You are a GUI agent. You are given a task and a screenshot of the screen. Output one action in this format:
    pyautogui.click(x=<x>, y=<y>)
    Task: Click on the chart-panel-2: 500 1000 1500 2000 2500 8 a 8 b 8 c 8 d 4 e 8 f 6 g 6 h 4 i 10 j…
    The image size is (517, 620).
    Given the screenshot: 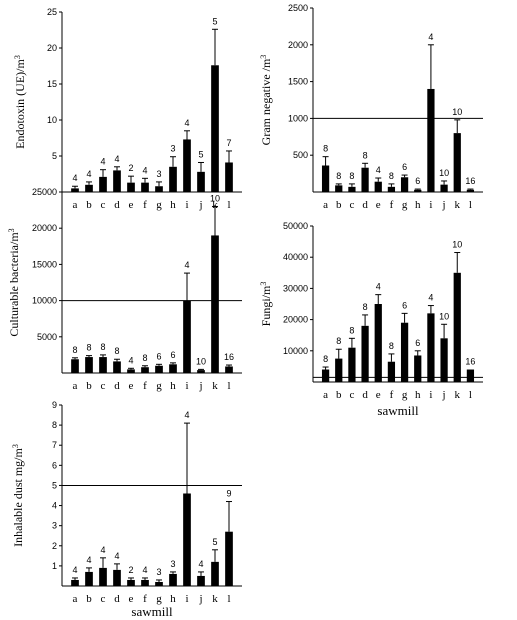 What is the action you would take?
    pyautogui.click(x=371, y=107)
    